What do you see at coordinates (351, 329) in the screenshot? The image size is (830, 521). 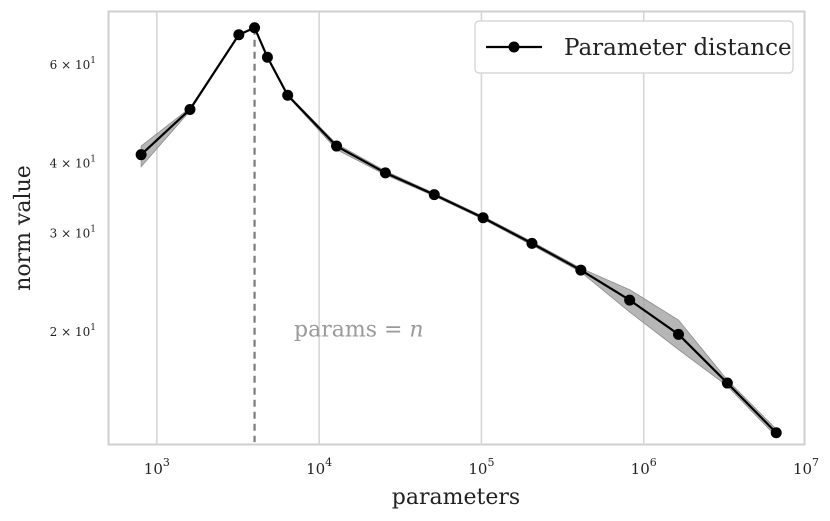 I see `annotation-text-prefix: params =` at bounding box center [351, 329].